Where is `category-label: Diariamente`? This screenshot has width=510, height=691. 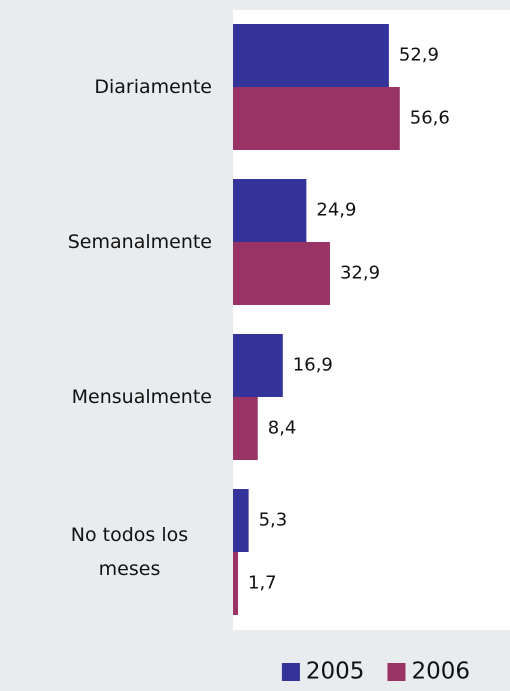 category-label: Diariamente is located at coordinates (153, 87).